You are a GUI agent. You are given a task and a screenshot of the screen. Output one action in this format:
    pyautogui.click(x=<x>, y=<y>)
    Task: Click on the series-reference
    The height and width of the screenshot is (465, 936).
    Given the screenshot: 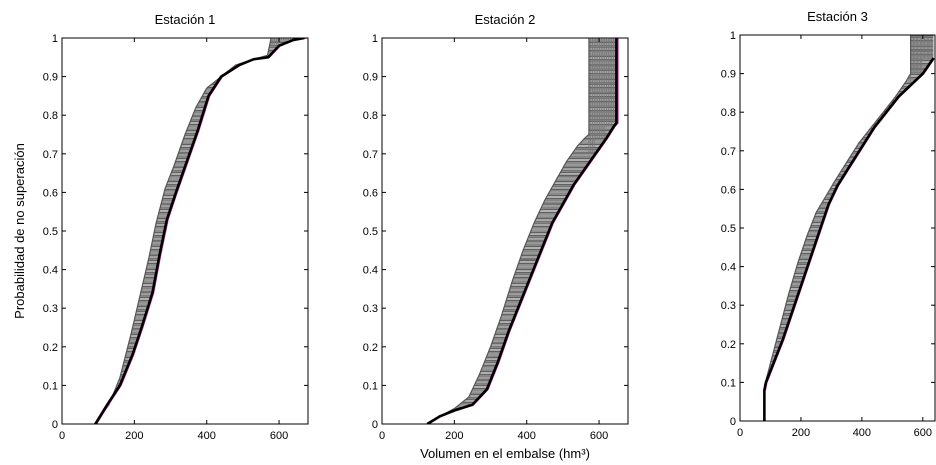 What is the action you would take?
    pyautogui.click(x=849, y=224)
    